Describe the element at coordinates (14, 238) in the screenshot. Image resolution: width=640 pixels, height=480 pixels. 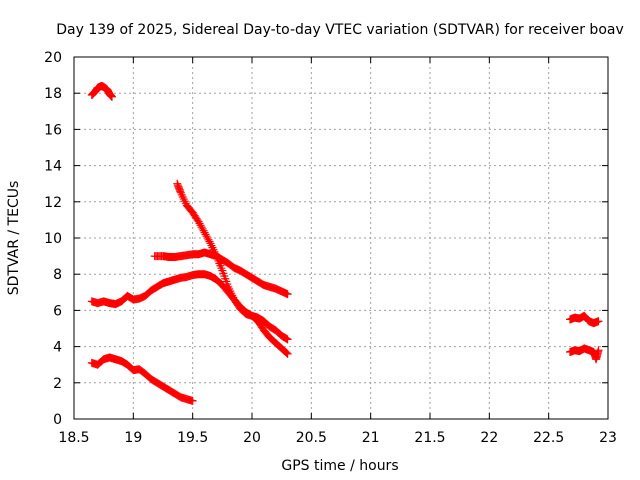
I see `y-axis-label: SDTVAR / TECUs` at that location.